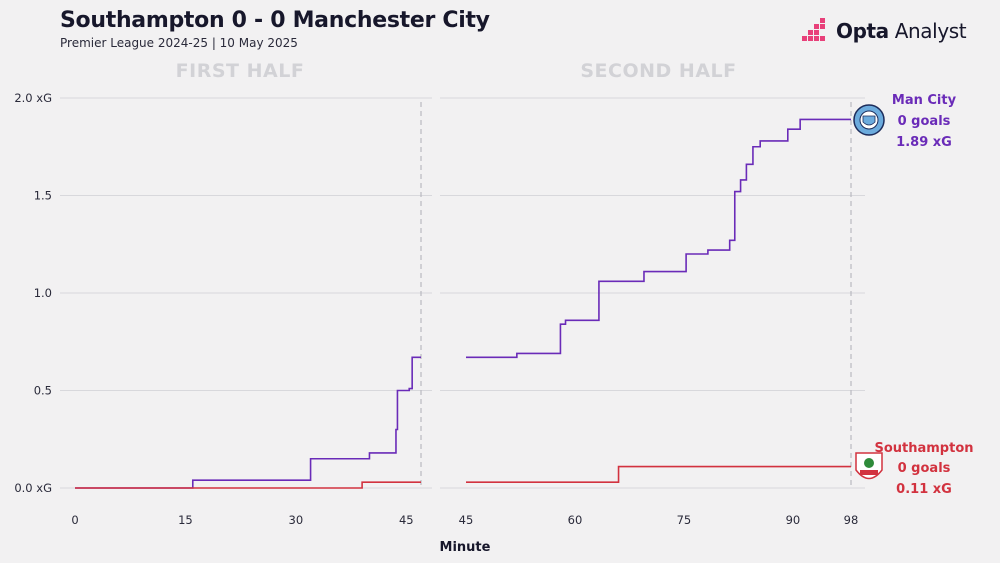 Image resolution: width=1000 pixels, height=563 pixels. What do you see at coordinates (248, 422) in the screenshot?
I see `man-city-xg-line` at bounding box center [248, 422].